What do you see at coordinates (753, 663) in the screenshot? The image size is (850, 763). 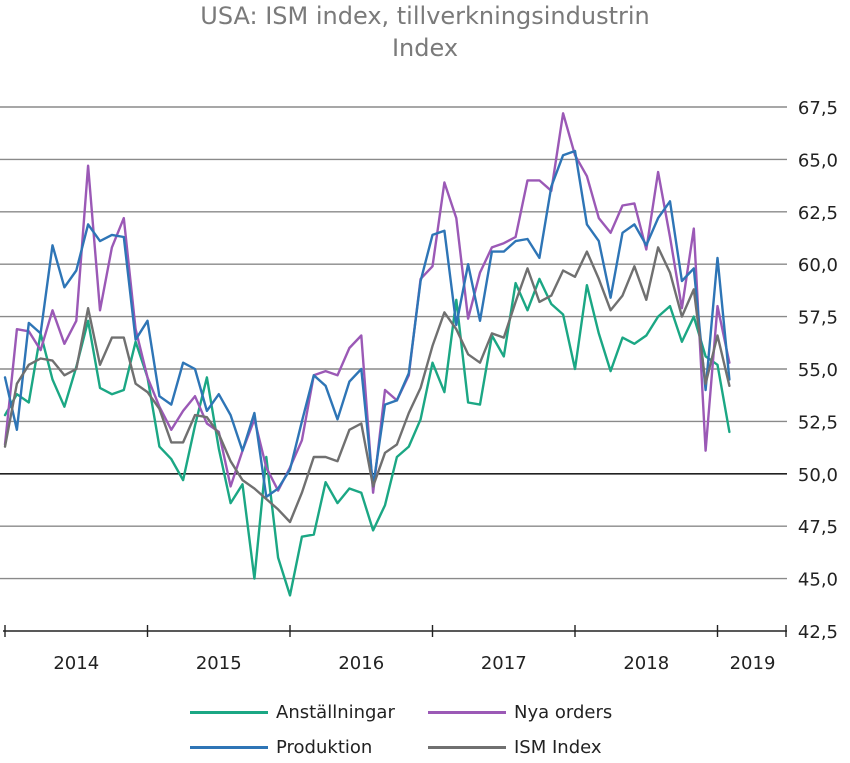 I see `x-tick-label: 2019` at bounding box center [753, 663].